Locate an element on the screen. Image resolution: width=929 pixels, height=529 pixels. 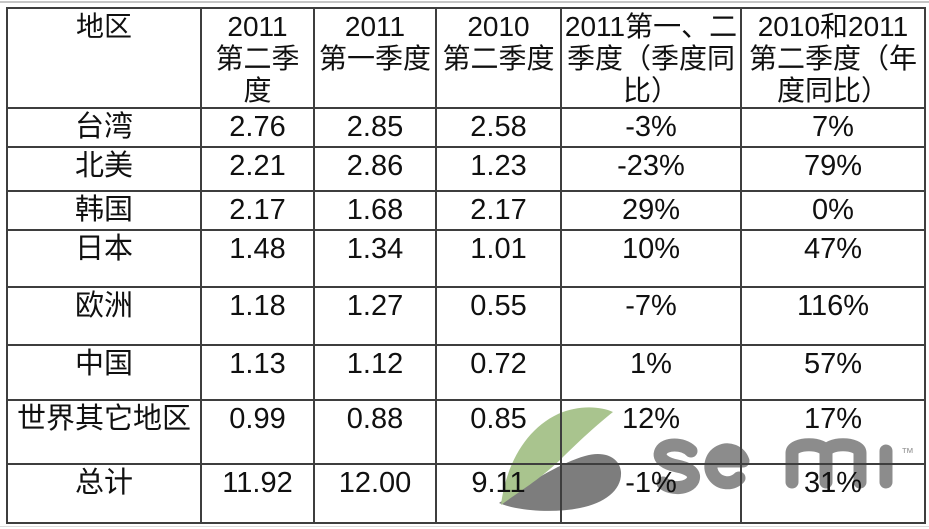
value-cell: 7% is located at coordinates (833, 127).